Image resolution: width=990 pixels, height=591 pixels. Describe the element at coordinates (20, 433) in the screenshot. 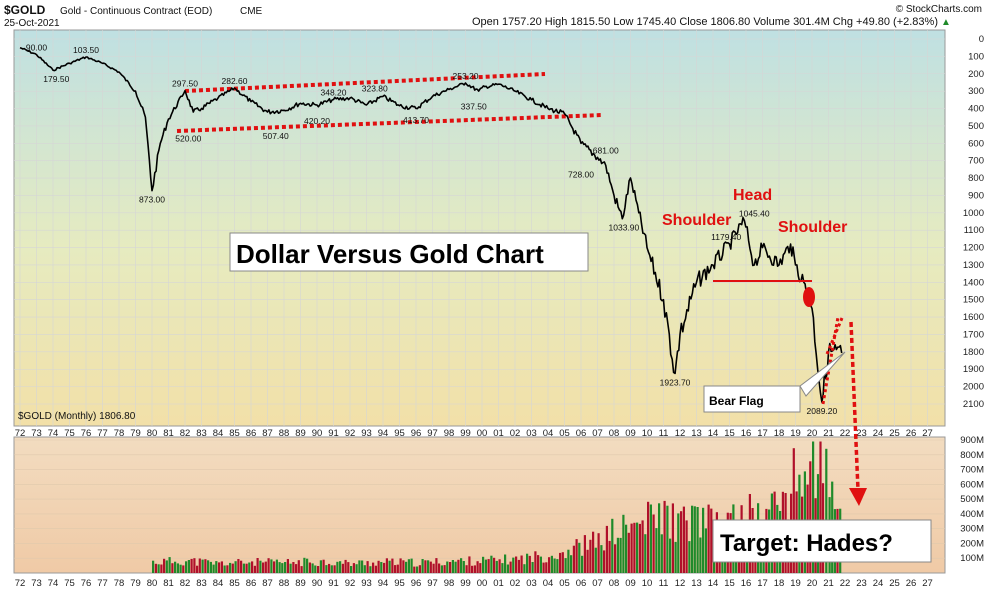

I see `x-tick-label: 72` at that location.